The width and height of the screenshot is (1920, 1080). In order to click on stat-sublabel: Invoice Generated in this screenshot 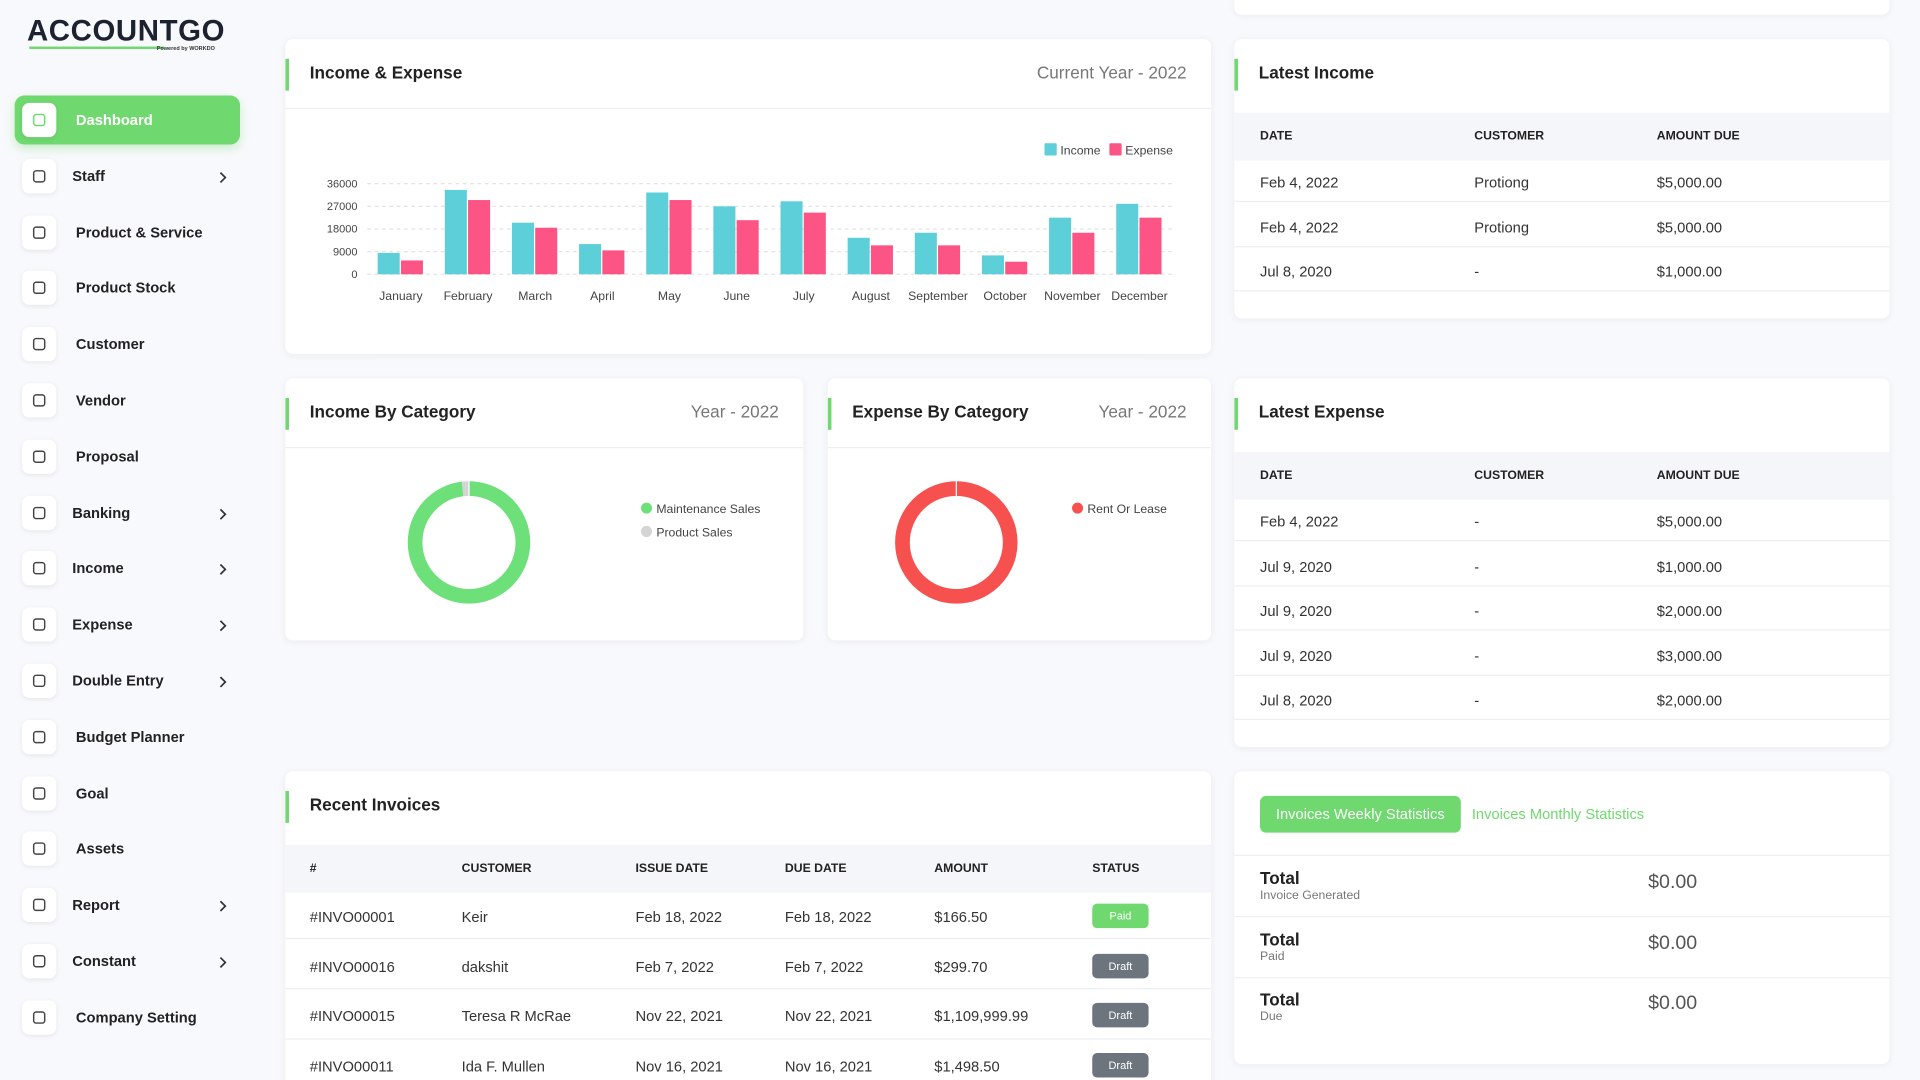, I will do `click(1310, 895)`.